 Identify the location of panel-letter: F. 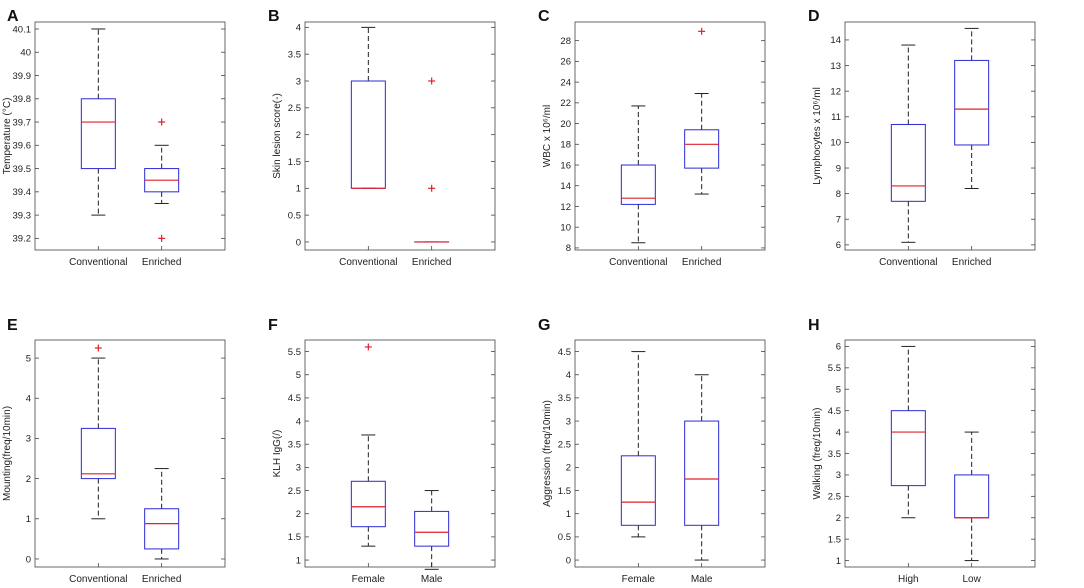
(273, 325).